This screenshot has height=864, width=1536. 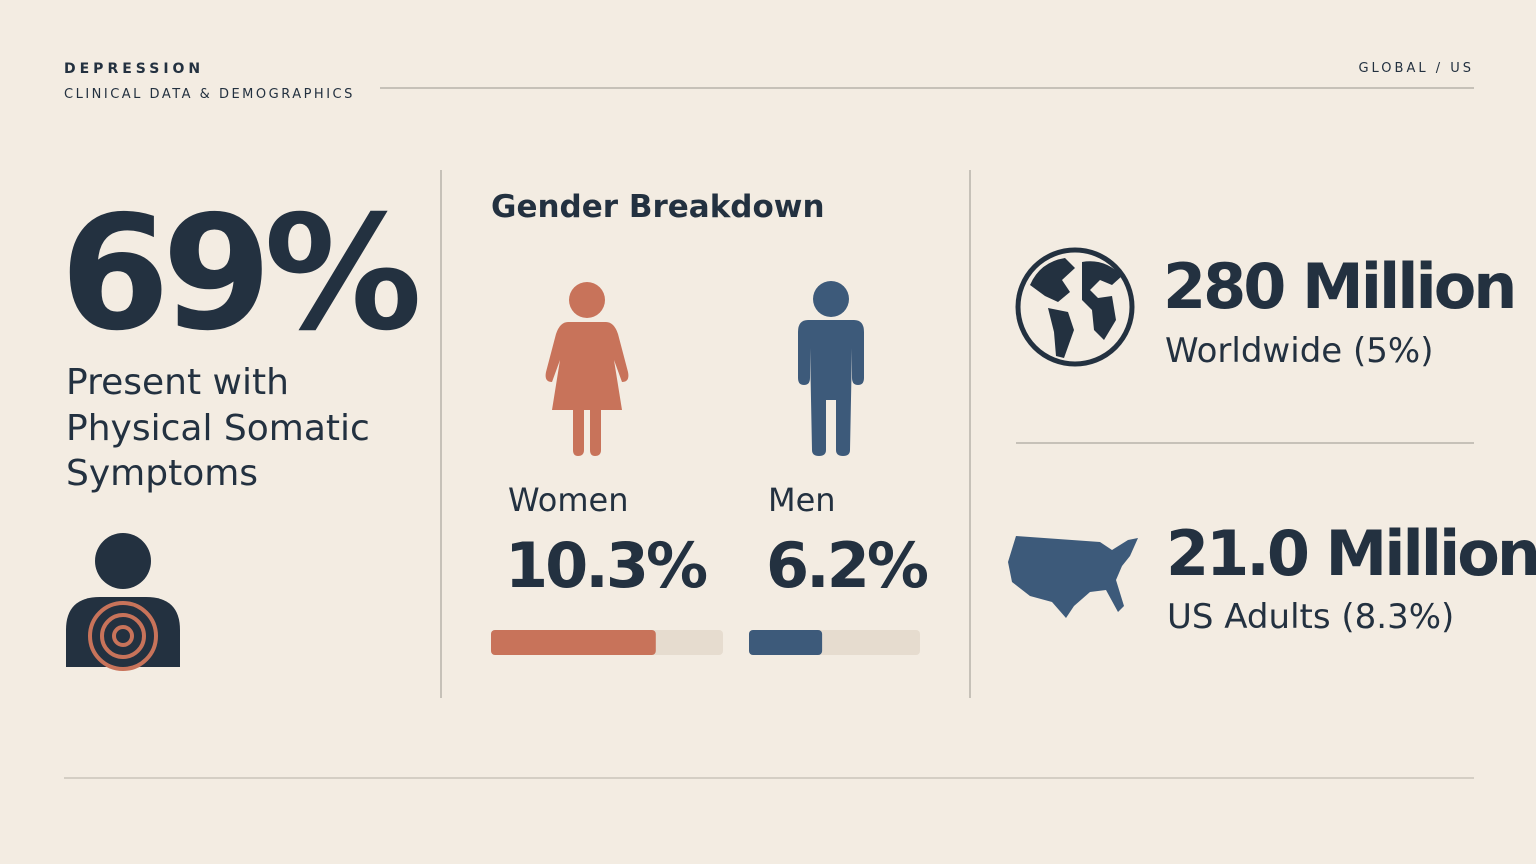 What do you see at coordinates (1338, 286) in the screenshot?
I see `prevalence-stat: 280 Million` at bounding box center [1338, 286].